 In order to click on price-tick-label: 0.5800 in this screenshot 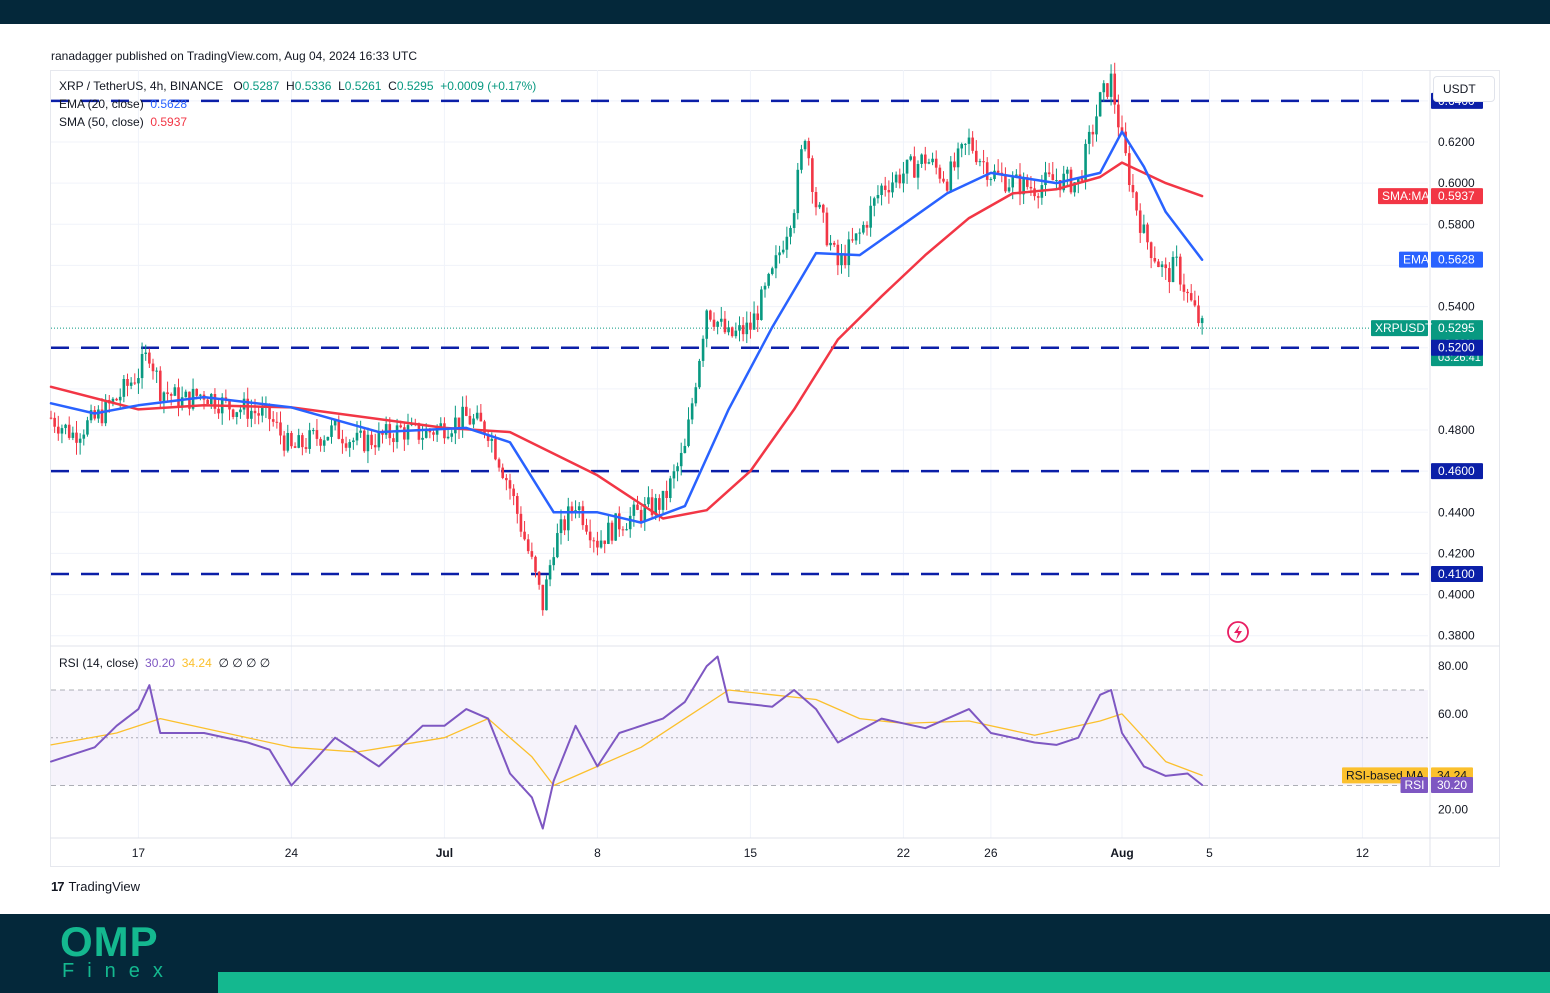, I will do `click(1456, 224)`.